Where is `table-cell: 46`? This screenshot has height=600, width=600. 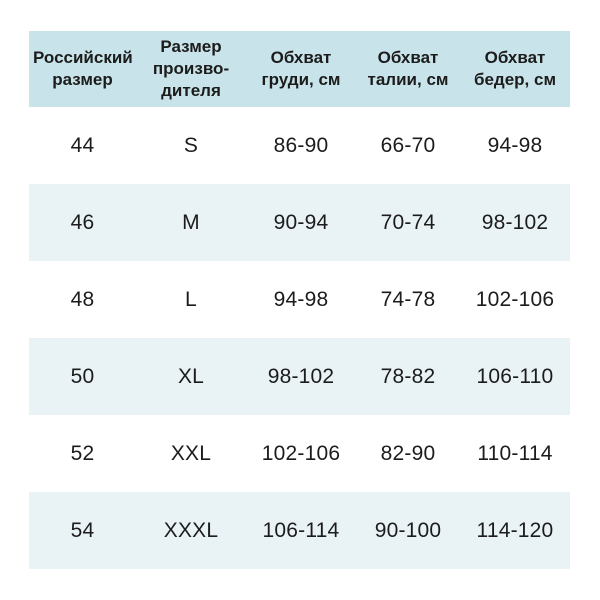
table-cell: 46 is located at coordinates (82, 222).